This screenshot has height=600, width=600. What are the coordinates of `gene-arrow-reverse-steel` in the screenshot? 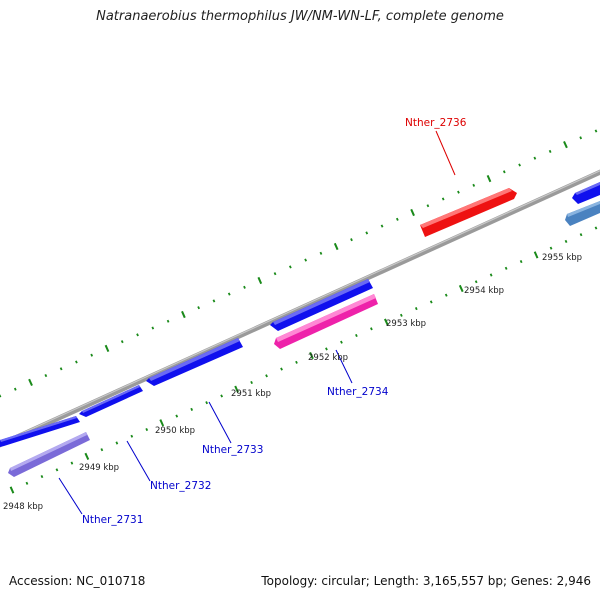 It's located at (582, 213).